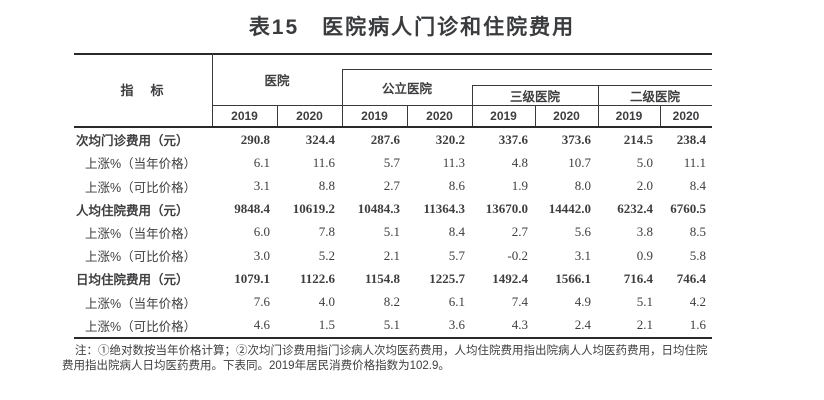  Describe the element at coordinates (385, 139) in the screenshot. I see `cell-value: 287.6` at that location.